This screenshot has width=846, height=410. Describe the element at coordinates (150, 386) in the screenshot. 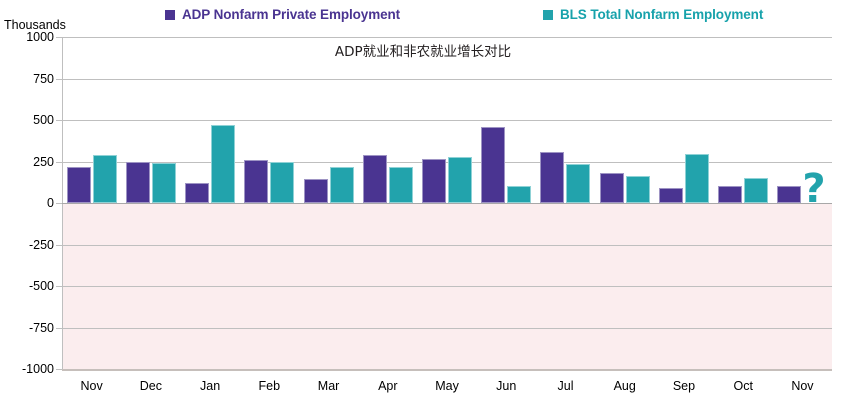

I see `x-axis-tick-label: Dec` at that location.